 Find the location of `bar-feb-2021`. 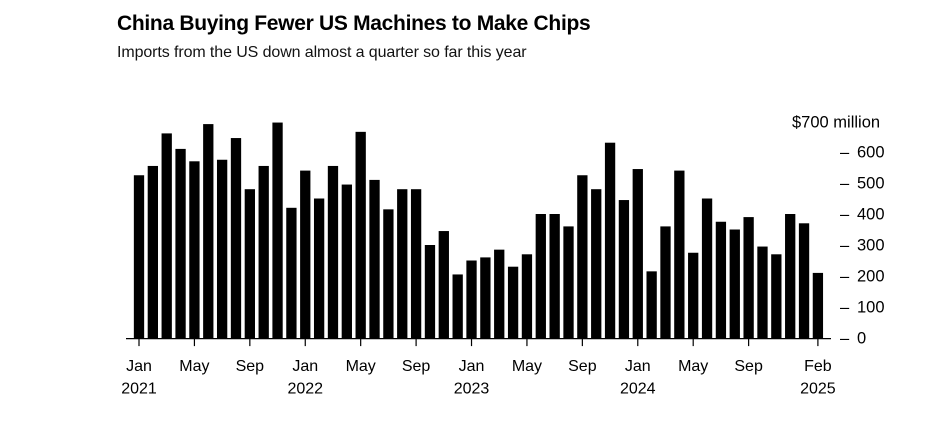

bar-feb-2021 is located at coordinates (152, 251).